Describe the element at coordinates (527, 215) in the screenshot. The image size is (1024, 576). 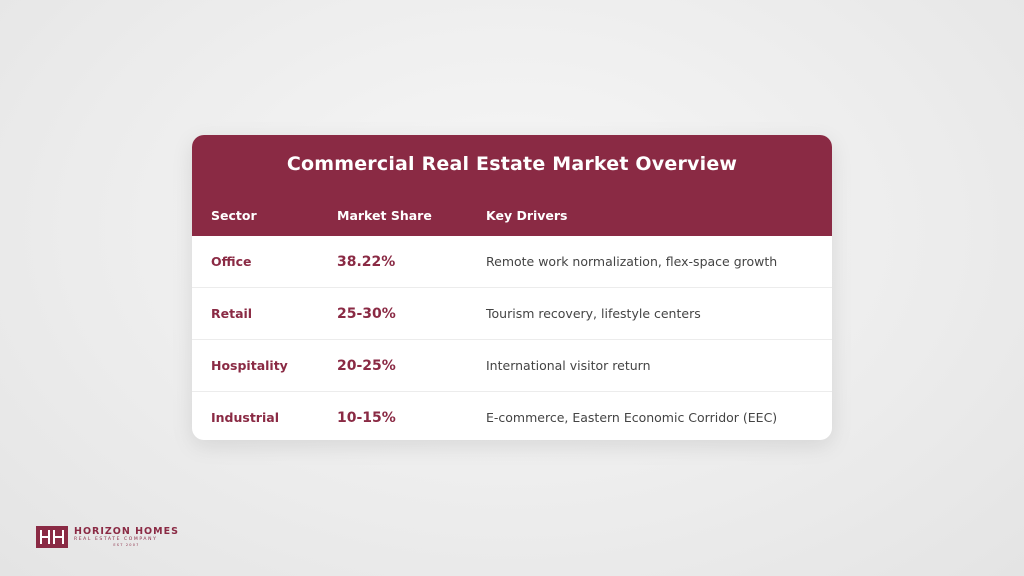
I see `column-header-key-drivers: Key Drivers` at that location.